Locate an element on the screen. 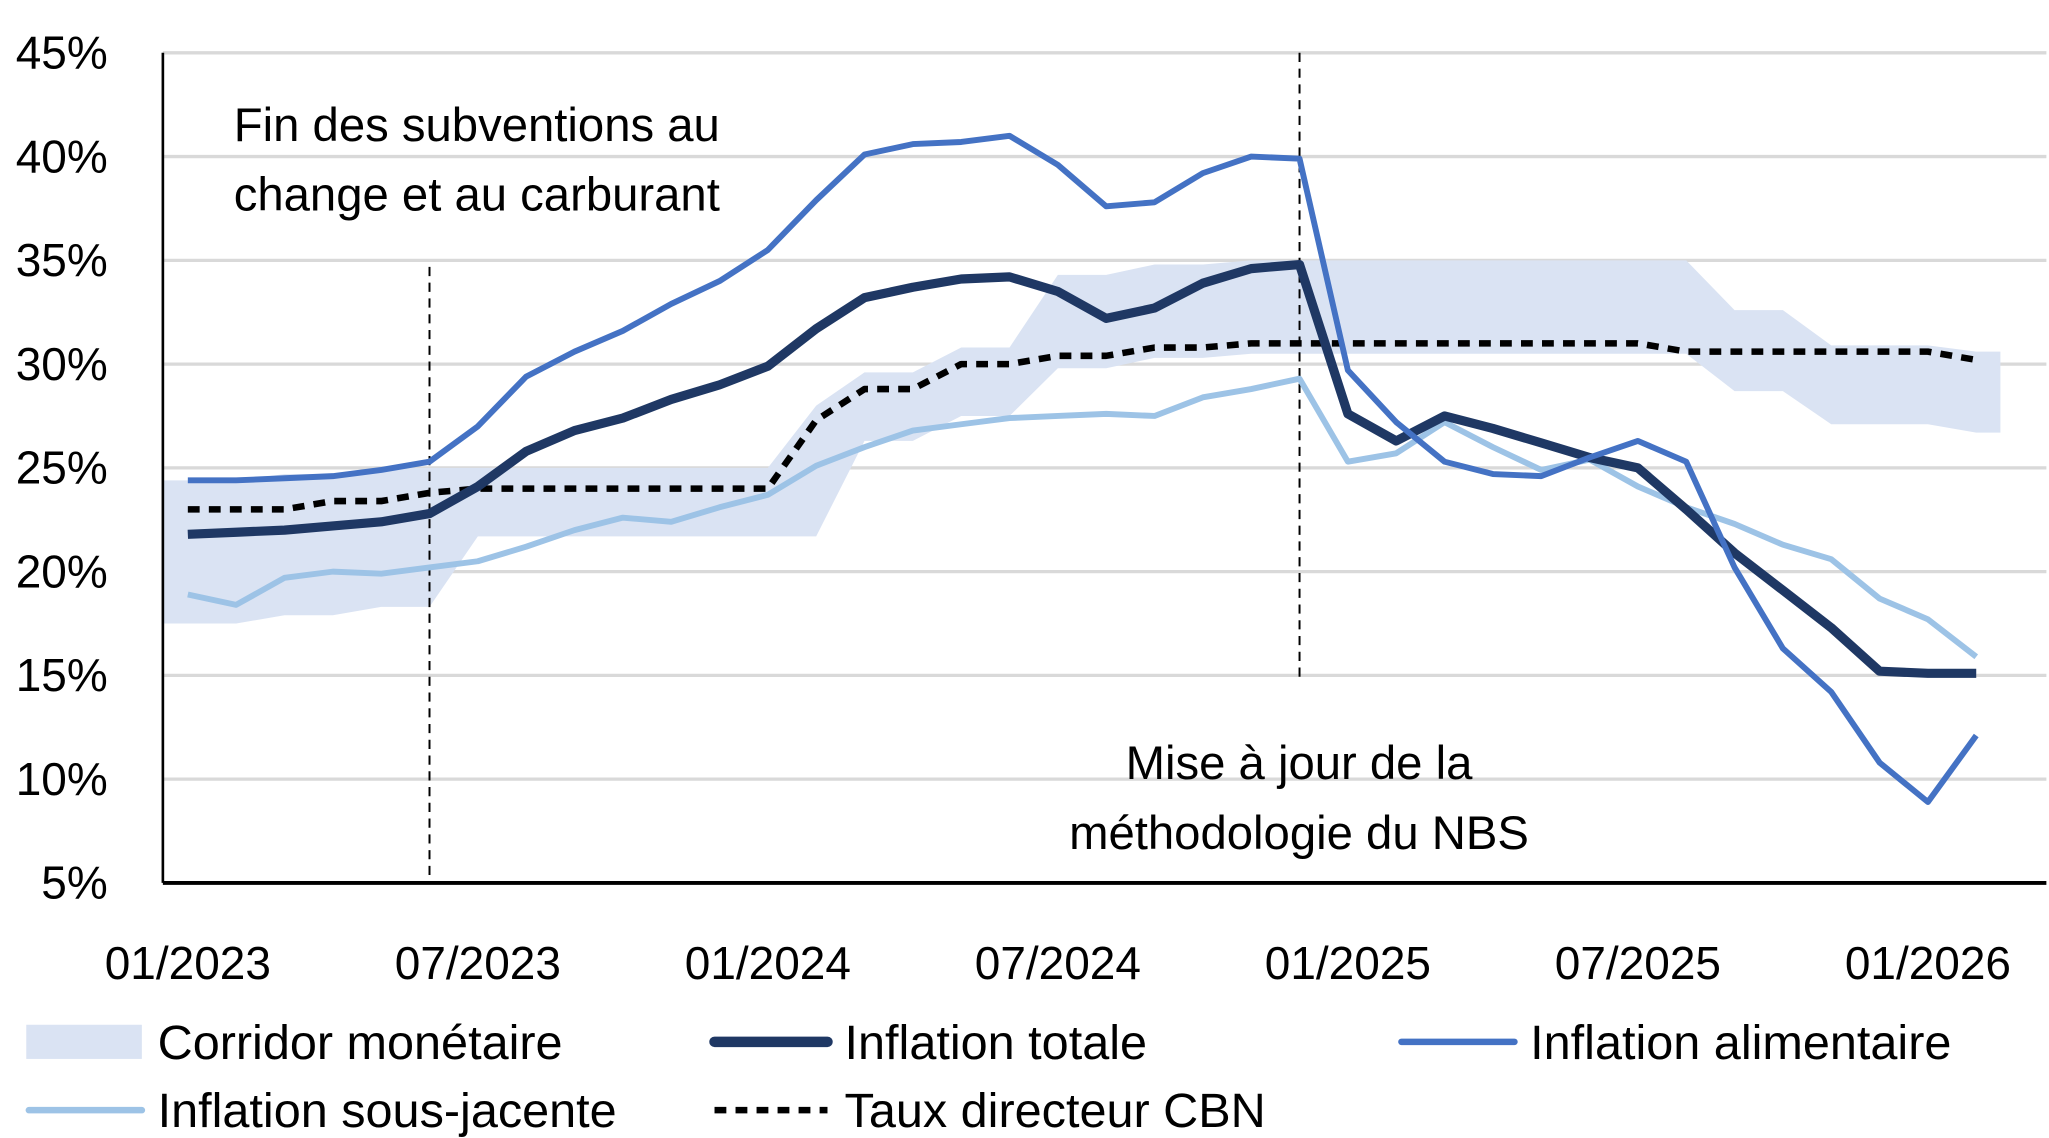 This screenshot has height=1138, width=2049. x-tick-label: 01/2023 is located at coordinates (188, 963).